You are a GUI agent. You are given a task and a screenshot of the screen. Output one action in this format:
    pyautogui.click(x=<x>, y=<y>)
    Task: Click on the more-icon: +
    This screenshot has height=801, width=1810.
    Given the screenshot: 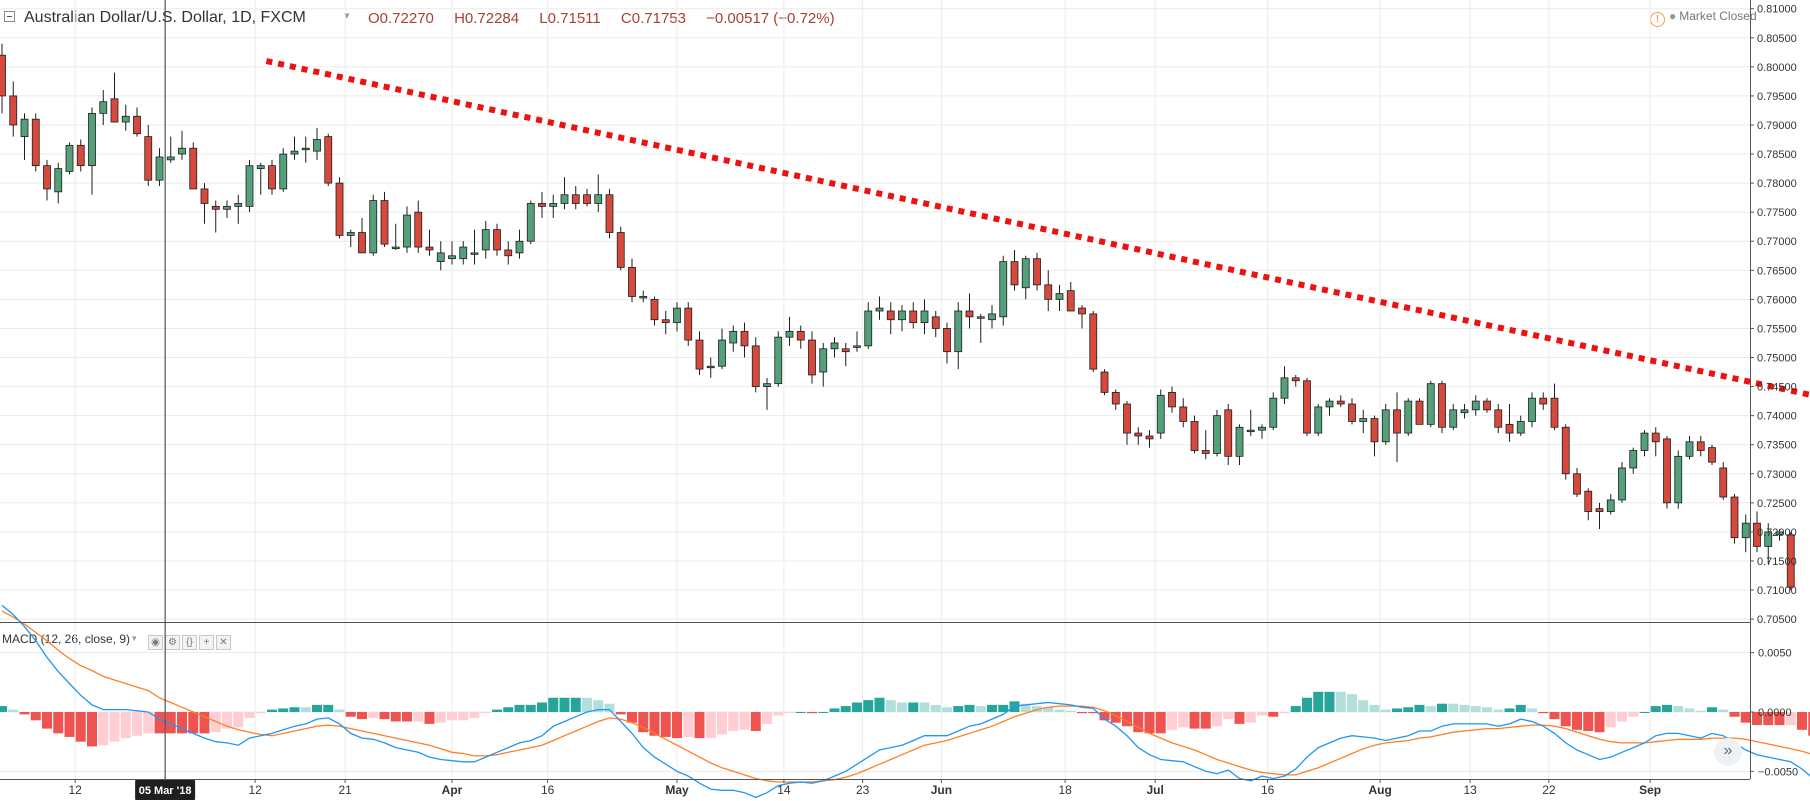 What is the action you would take?
    pyautogui.click(x=206, y=642)
    